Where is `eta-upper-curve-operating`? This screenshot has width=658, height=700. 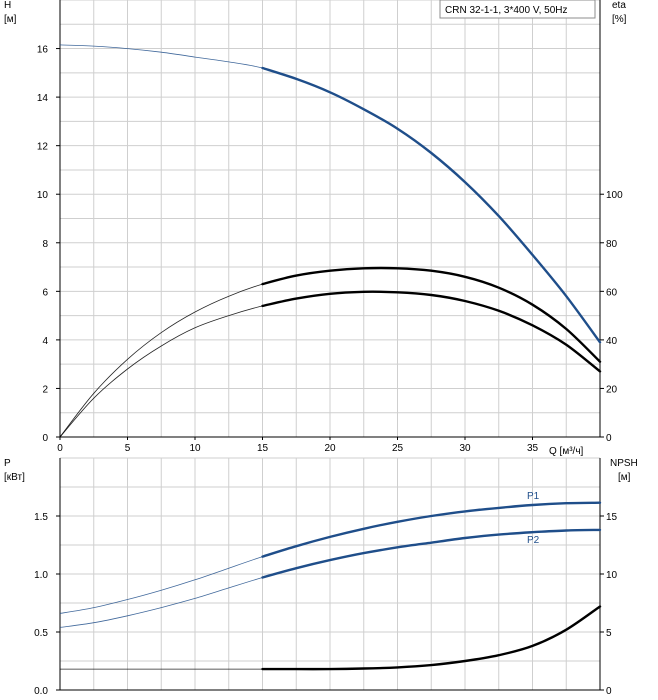
eta-upper-curve-operating is located at coordinates (431, 314).